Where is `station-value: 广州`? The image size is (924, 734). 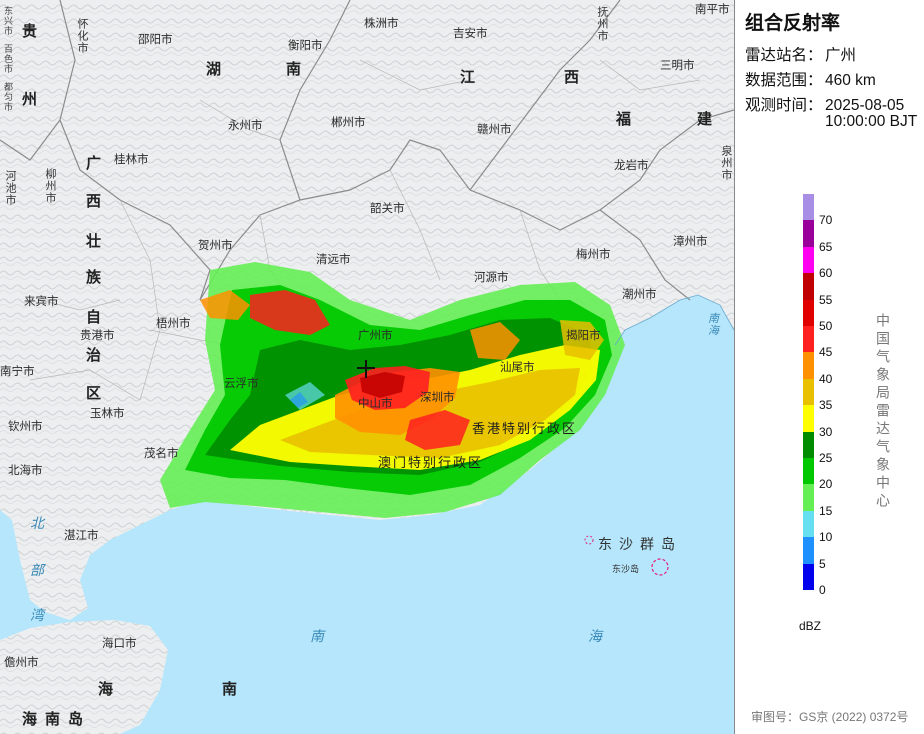 station-value: 广州 is located at coordinates (841, 55).